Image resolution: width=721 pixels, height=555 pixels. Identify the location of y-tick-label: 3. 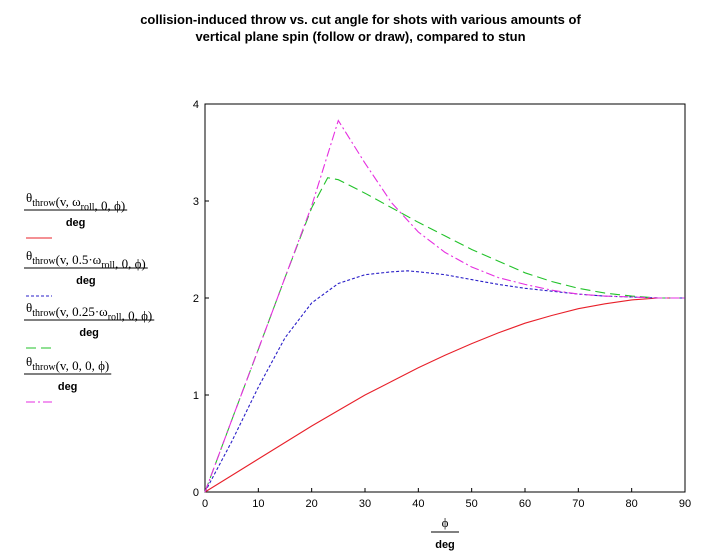
(196, 202).